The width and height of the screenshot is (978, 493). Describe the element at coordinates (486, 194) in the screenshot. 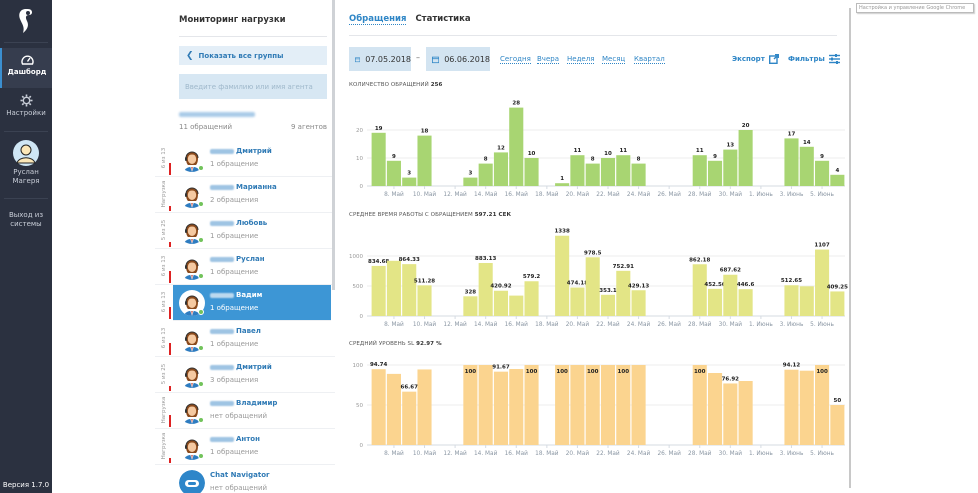

I see `x-tick-label: 14. Май` at that location.